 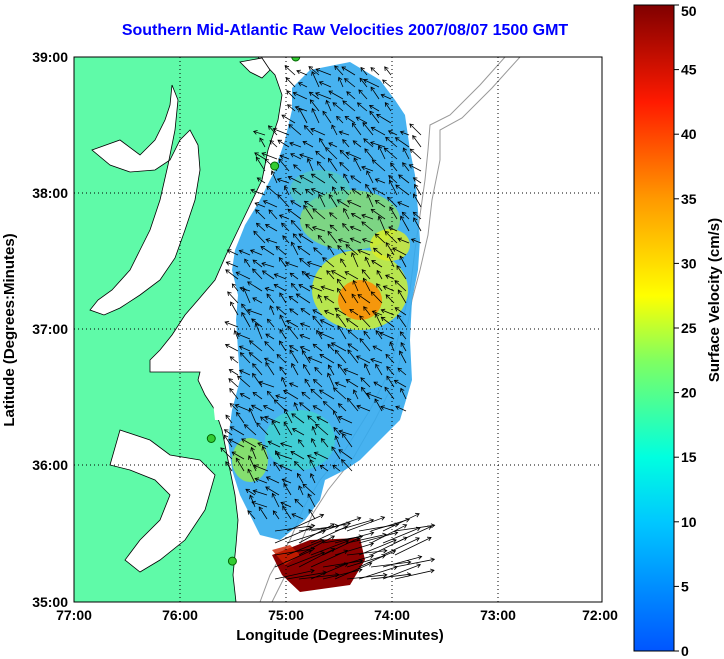 I want to click on x-tick-label: 75:00, so click(x=286, y=615).